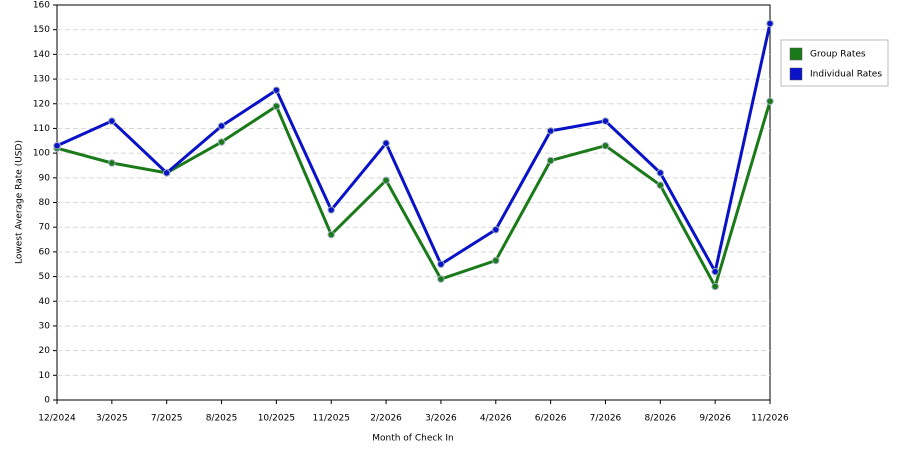 The height and width of the screenshot is (454, 900). Describe the element at coordinates (441, 419) in the screenshot. I see `x-tick-label: 3/2026` at that location.